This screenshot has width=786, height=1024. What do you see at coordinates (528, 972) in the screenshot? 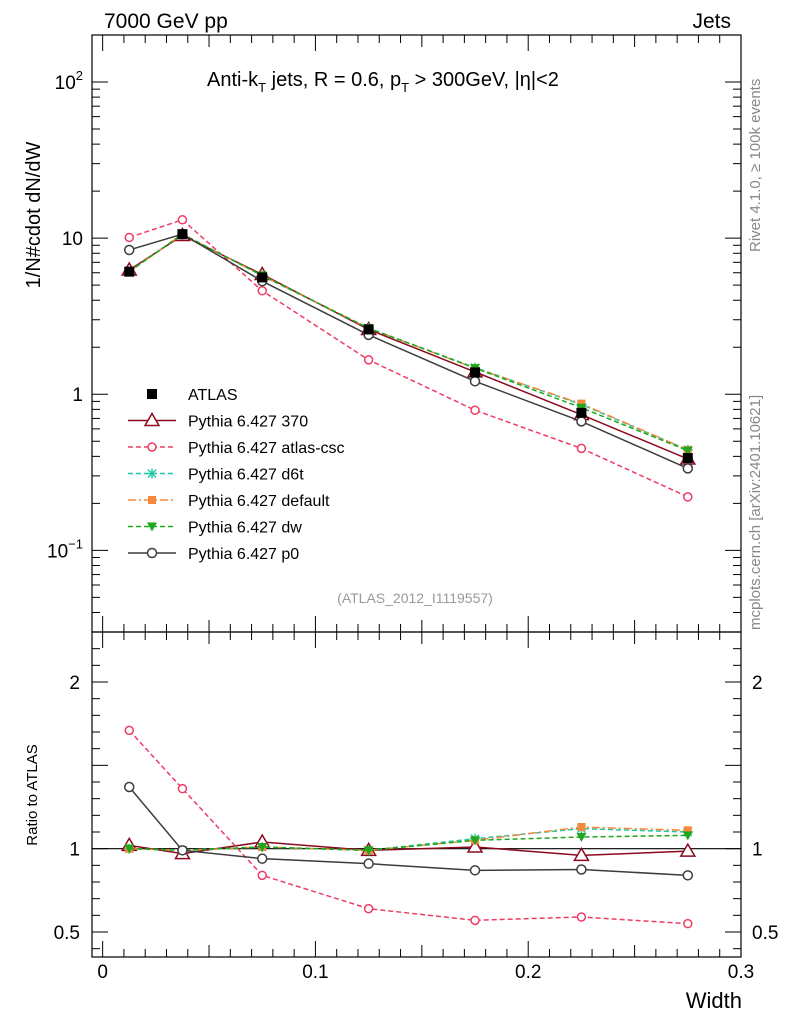
I see `x-tick-label: 0.2` at bounding box center [528, 972].